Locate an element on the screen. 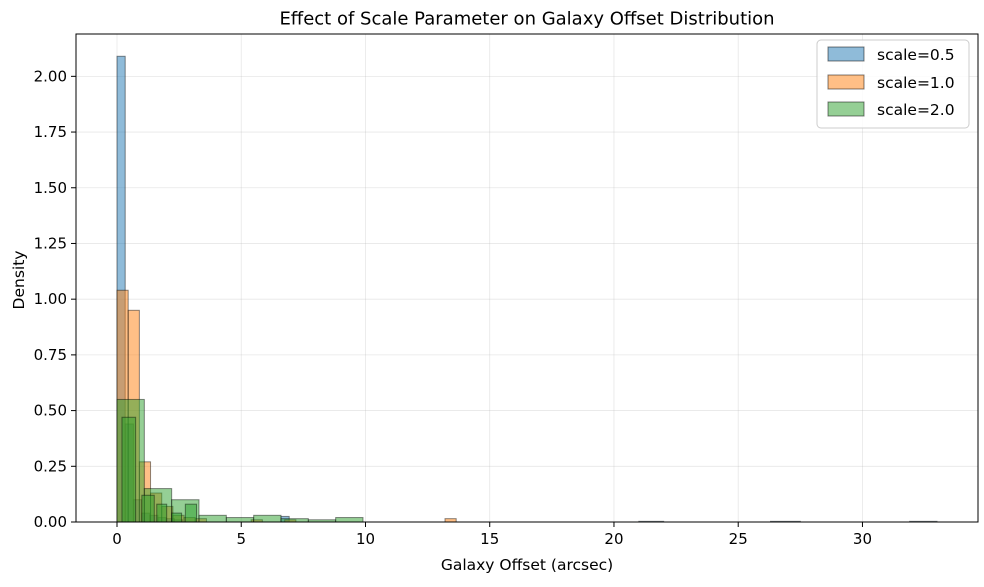 The image size is (984, 587). x-tick-label: 30 is located at coordinates (862, 539).